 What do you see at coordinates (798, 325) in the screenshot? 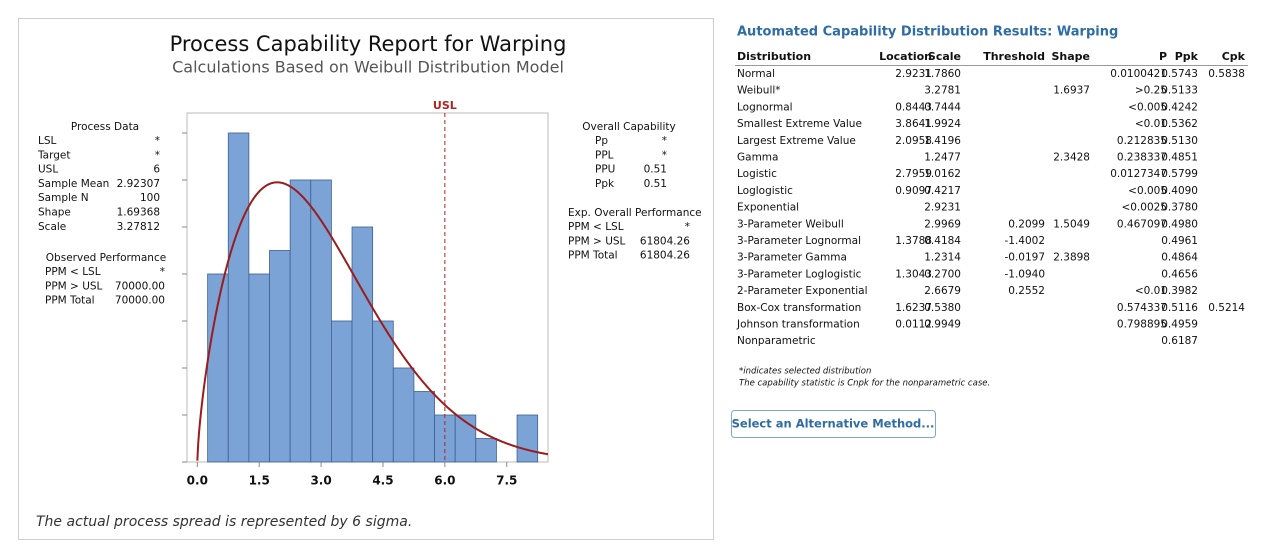
I see `distribution-name: Johnson transformation` at bounding box center [798, 325].